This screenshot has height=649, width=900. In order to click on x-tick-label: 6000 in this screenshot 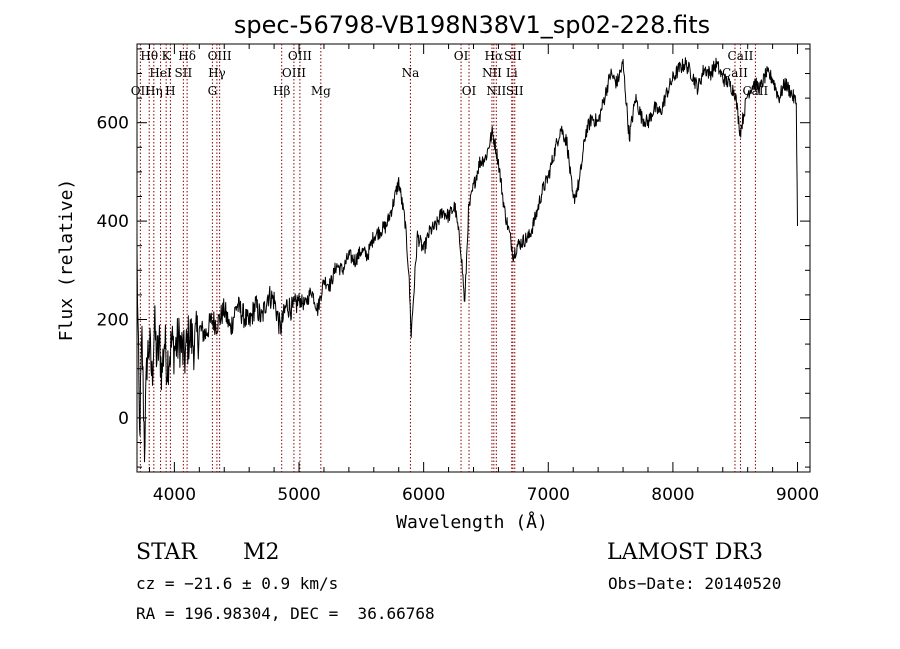, I will do `click(423, 495)`.